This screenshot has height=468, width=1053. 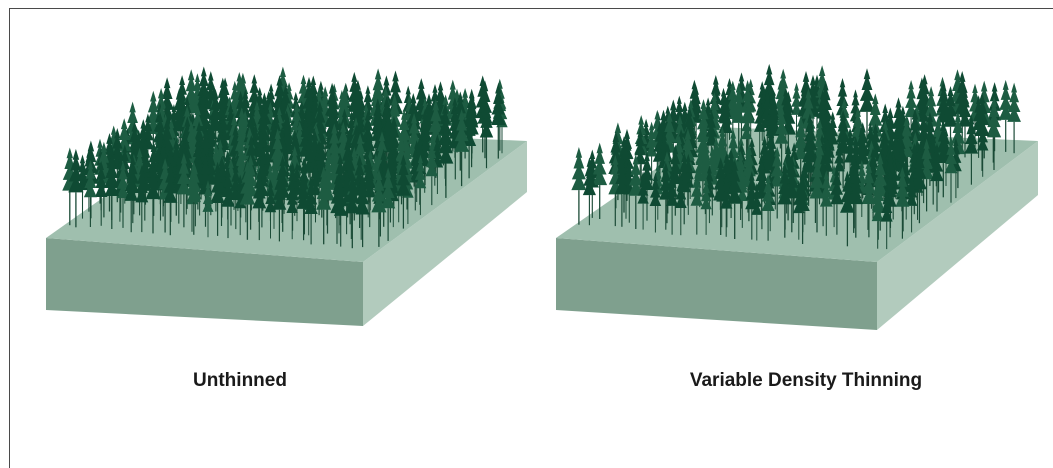 I want to click on caption-vdt: Variable Density Thinning, so click(x=806, y=380).